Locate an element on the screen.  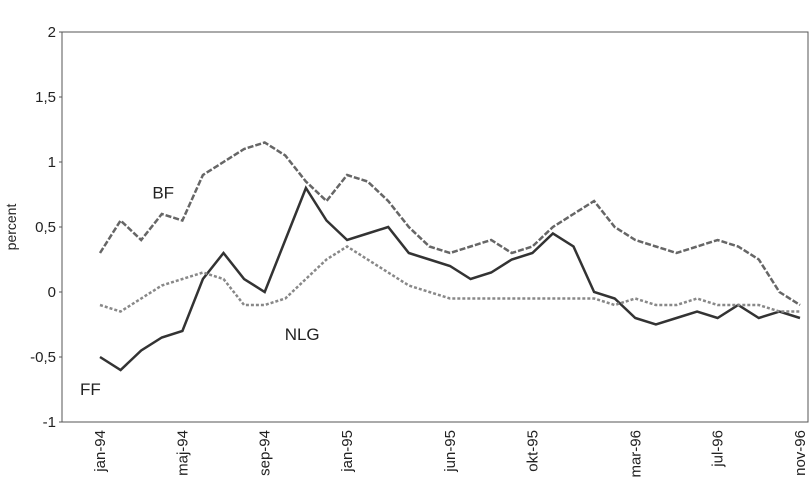
y-tick-label: -1 is located at coordinates (49, 422).